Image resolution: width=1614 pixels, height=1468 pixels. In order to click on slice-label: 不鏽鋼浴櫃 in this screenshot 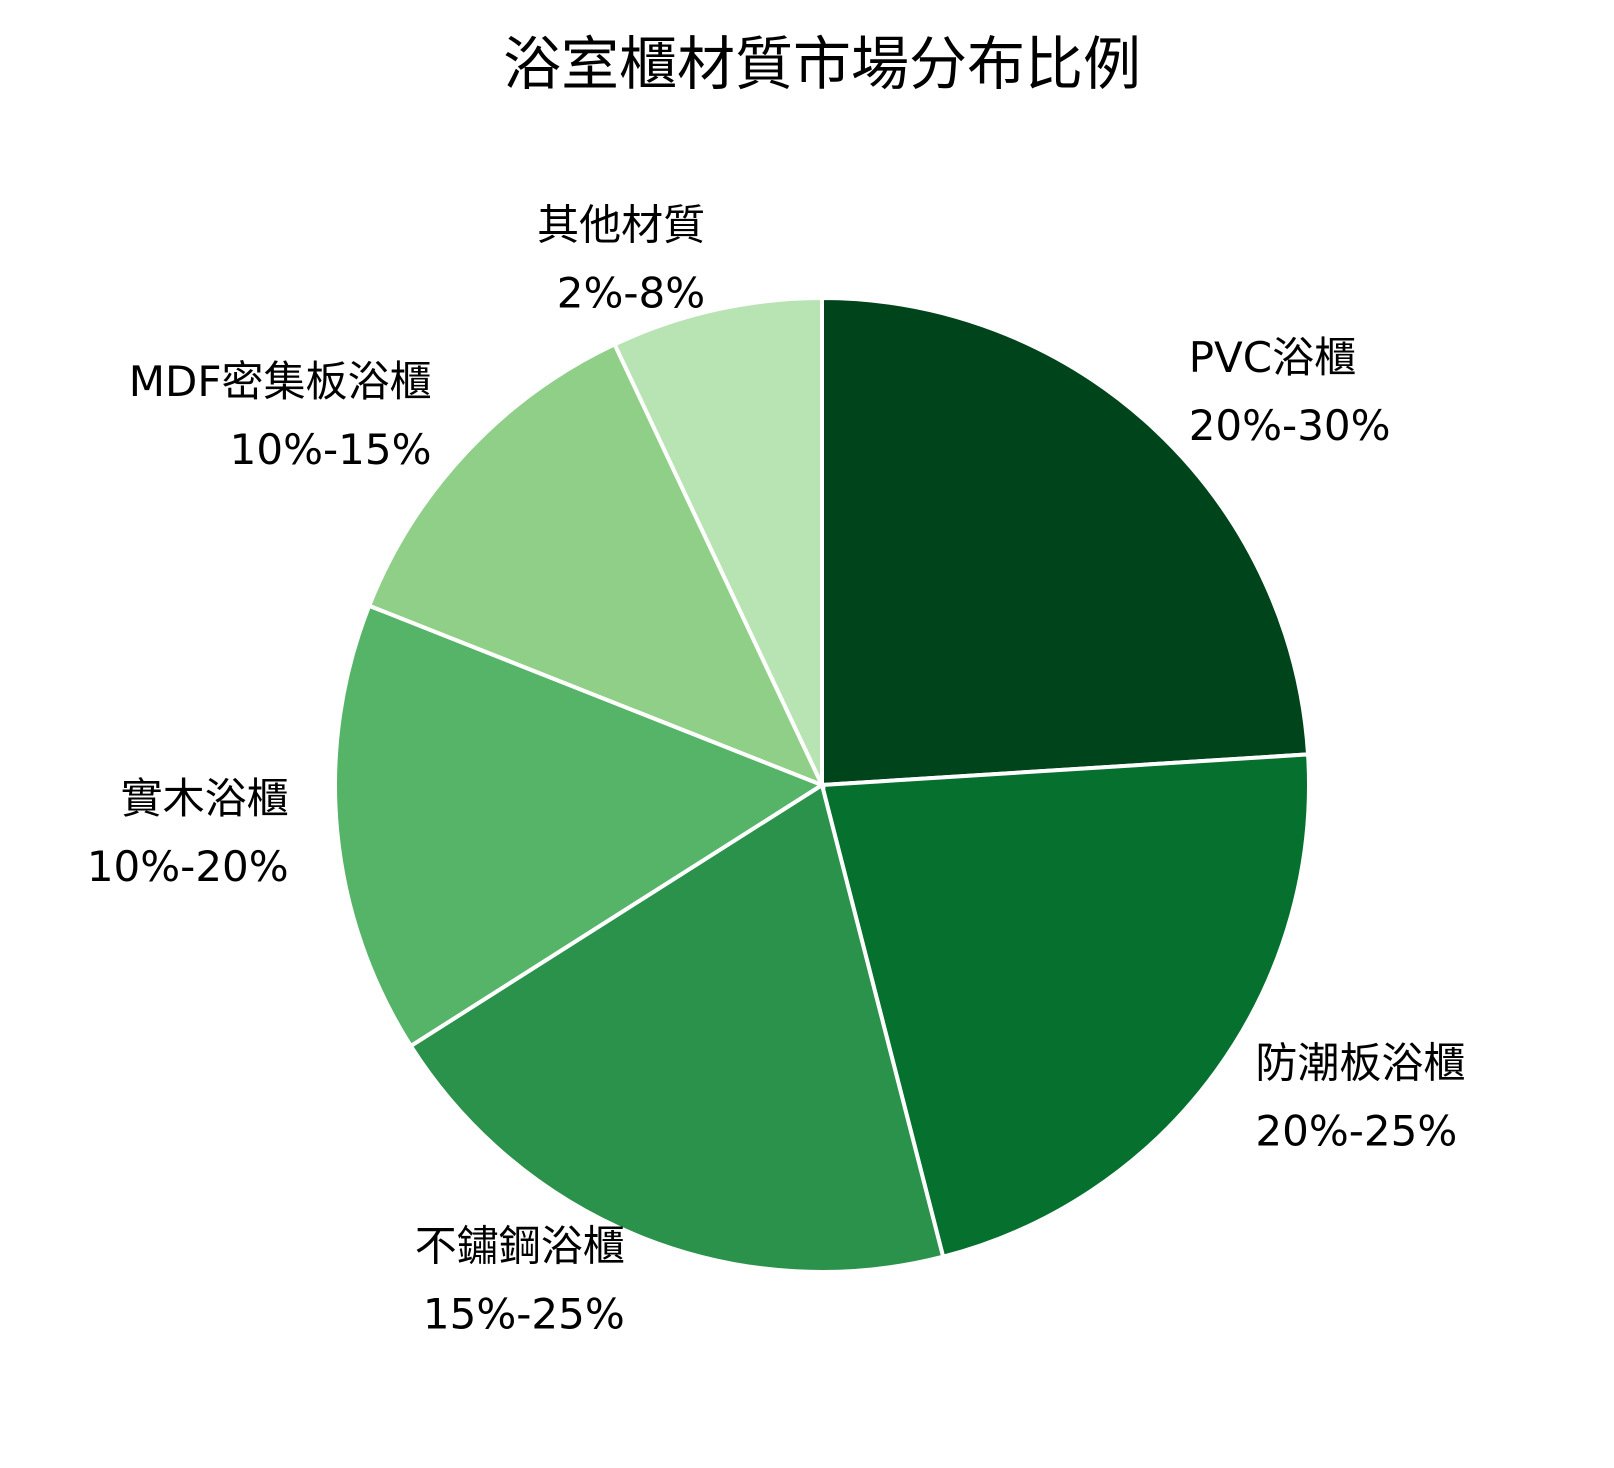, I will do `click(520, 1246)`.